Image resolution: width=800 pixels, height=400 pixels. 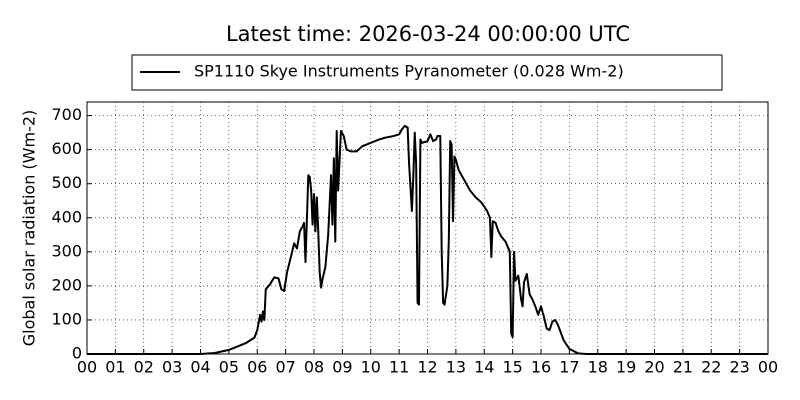 I want to click on x-tick-label: 08, so click(x=314, y=367).